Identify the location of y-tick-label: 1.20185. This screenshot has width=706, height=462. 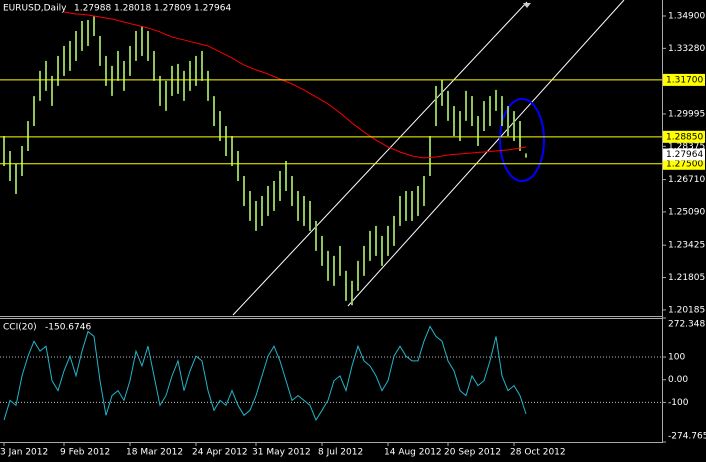
(686, 310).